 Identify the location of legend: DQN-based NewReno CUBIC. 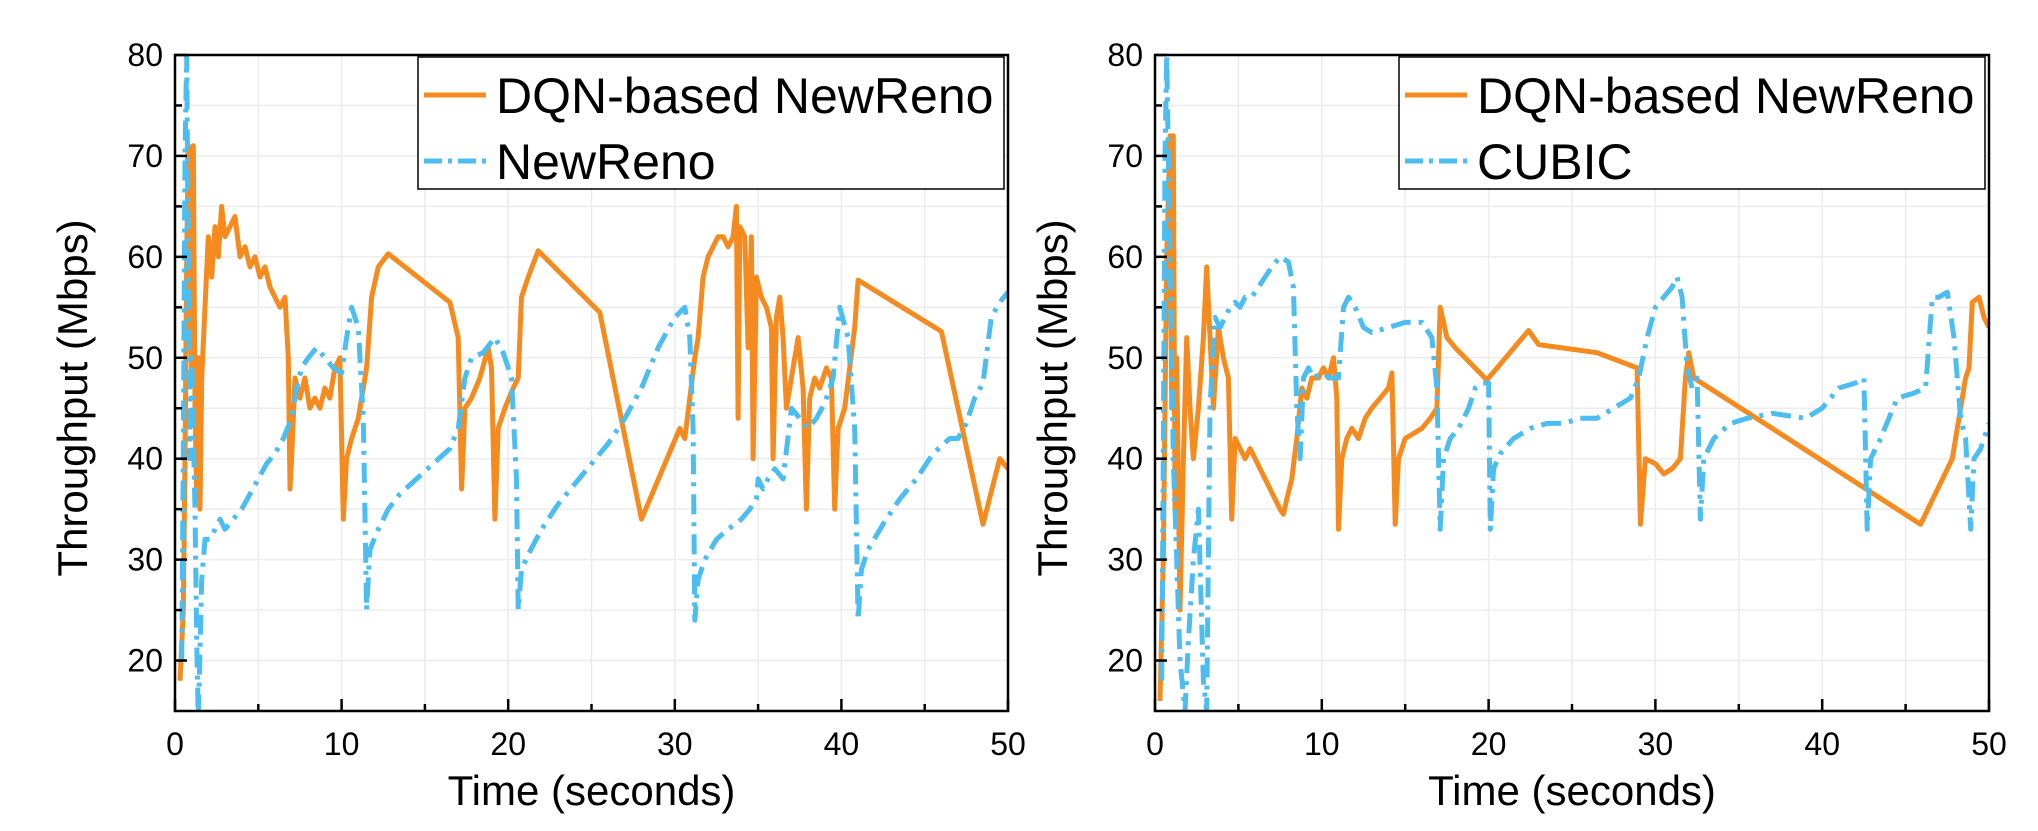
(1692, 123).